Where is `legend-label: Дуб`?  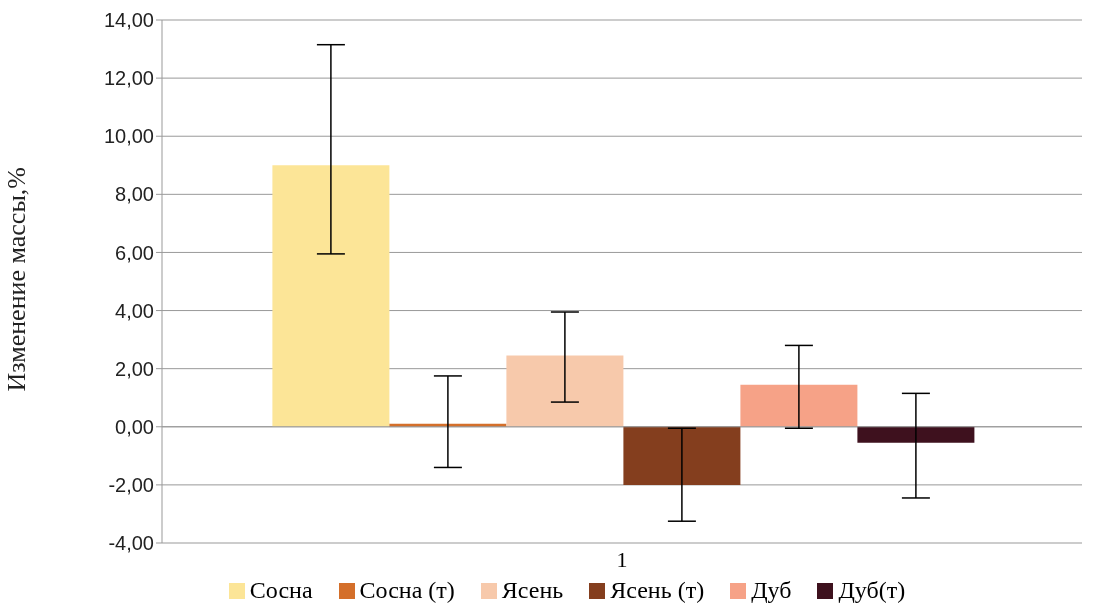 legend-label: Дуб is located at coordinates (771, 590).